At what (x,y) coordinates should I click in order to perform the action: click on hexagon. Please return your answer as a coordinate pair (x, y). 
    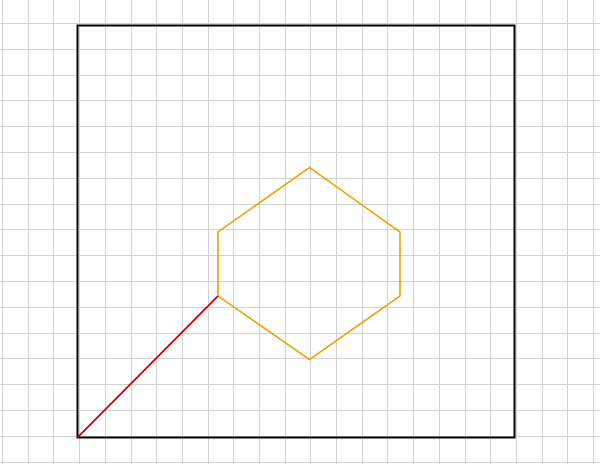
    Looking at the image, I should click on (309, 263).